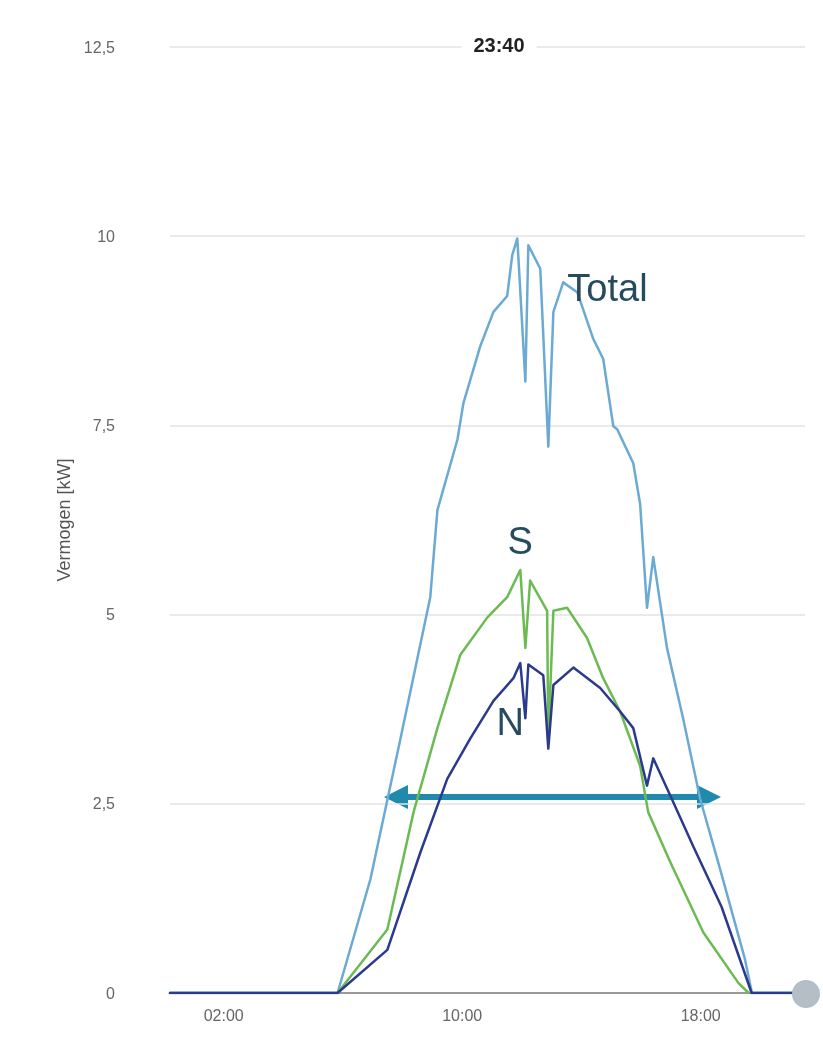  I want to click on x-tick-label: 10:00, so click(462, 1015).